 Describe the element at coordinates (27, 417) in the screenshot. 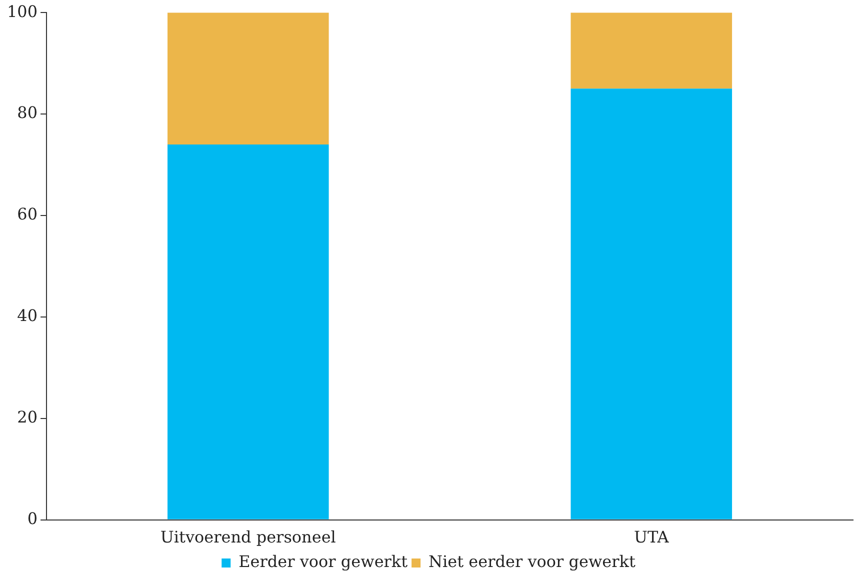

I see `y-tick-label: 20` at that location.